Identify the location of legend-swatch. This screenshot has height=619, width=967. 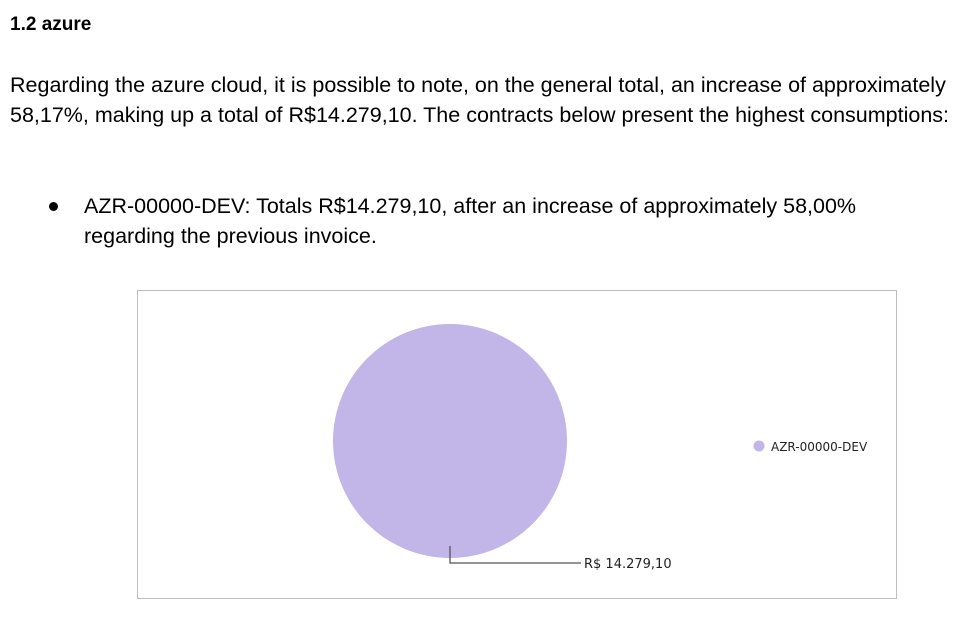
(759, 446).